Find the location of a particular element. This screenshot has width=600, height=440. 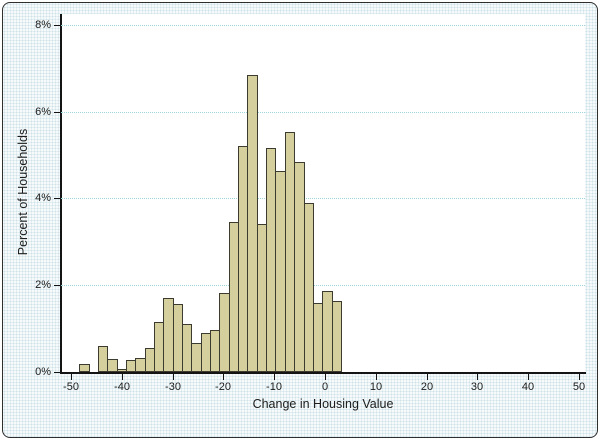

y-tick-label: 6% is located at coordinates (43, 112).